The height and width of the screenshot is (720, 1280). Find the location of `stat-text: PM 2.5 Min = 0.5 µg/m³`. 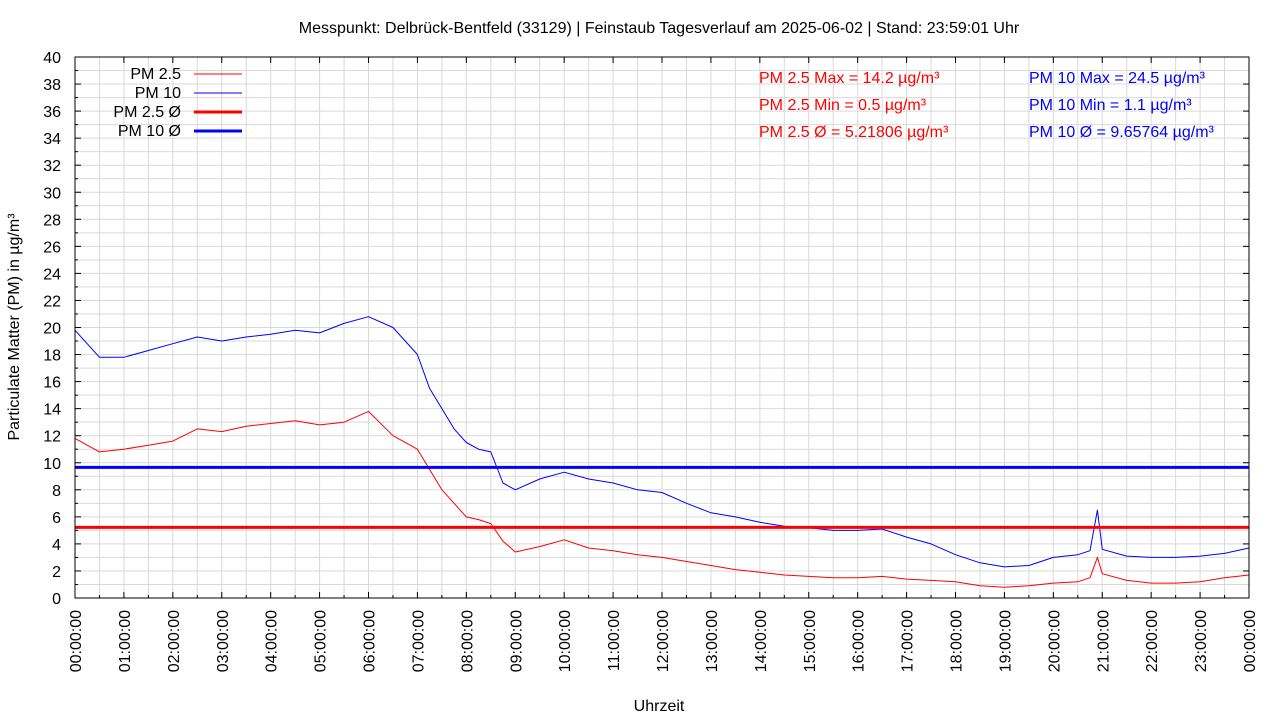

stat-text: PM 2.5 Min = 0.5 µg/m³ is located at coordinates (843, 105).